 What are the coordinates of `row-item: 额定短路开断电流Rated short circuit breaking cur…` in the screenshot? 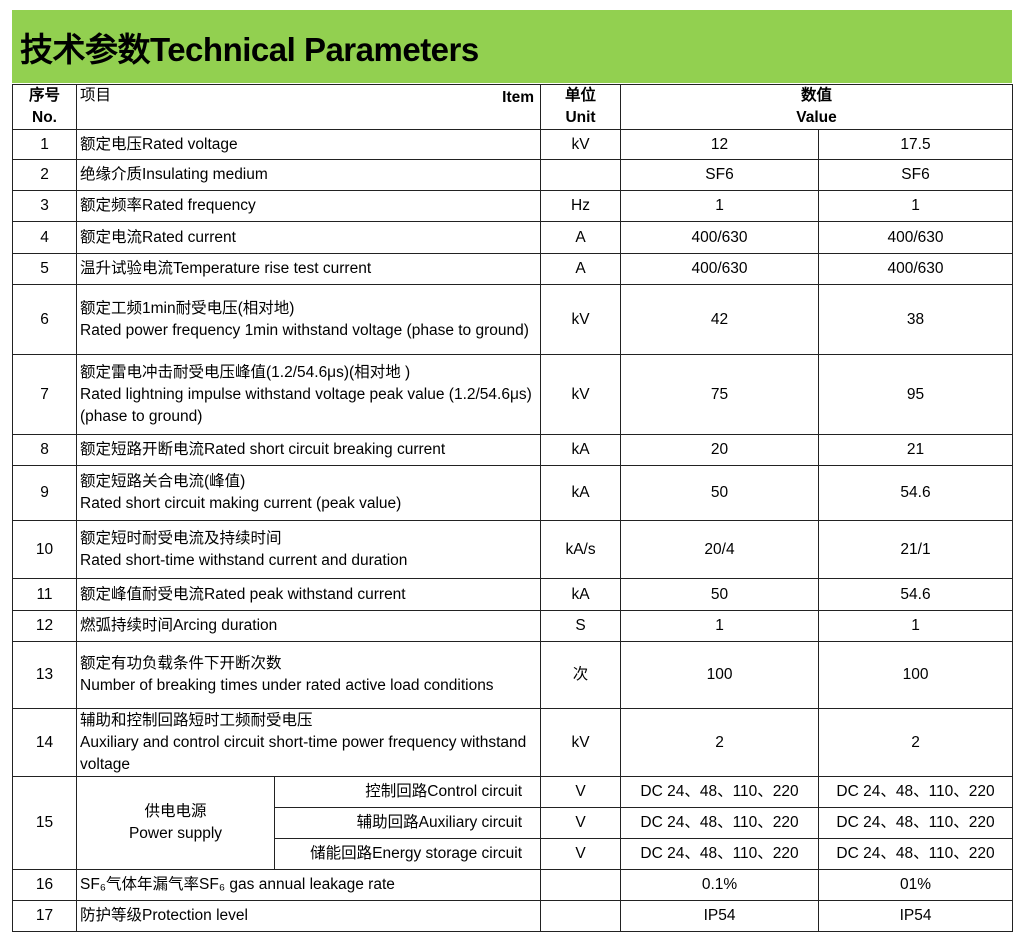 It's located at (308, 450).